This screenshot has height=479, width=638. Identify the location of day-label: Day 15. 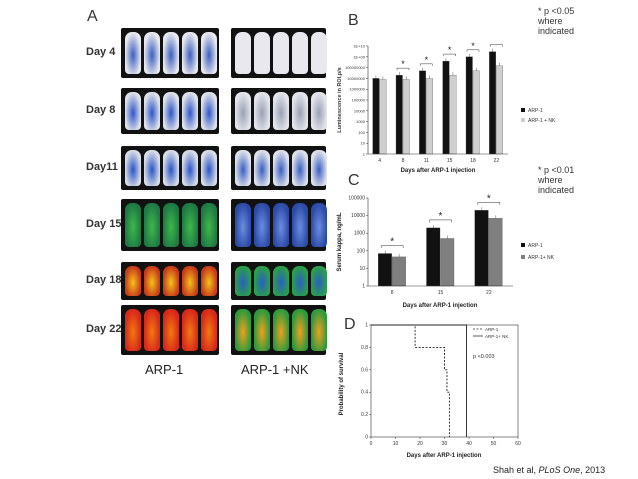
(104, 224).